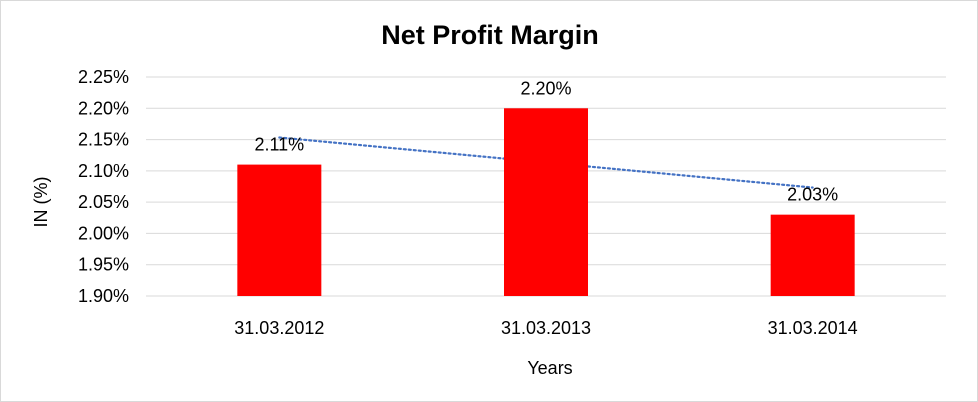 The width and height of the screenshot is (978, 402). What do you see at coordinates (103, 108) in the screenshot?
I see `y-tick-label: 2.20%` at bounding box center [103, 108].